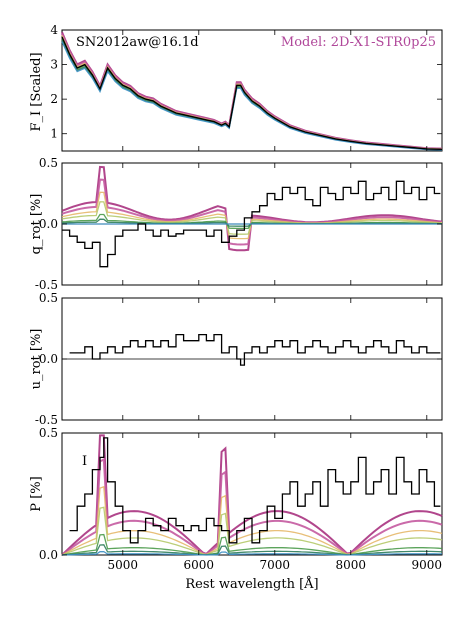  What do you see at coordinates (137, 42) in the screenshot?
I see `object-label: SN2012aw@16.1d` at bounding box center [137, 42].